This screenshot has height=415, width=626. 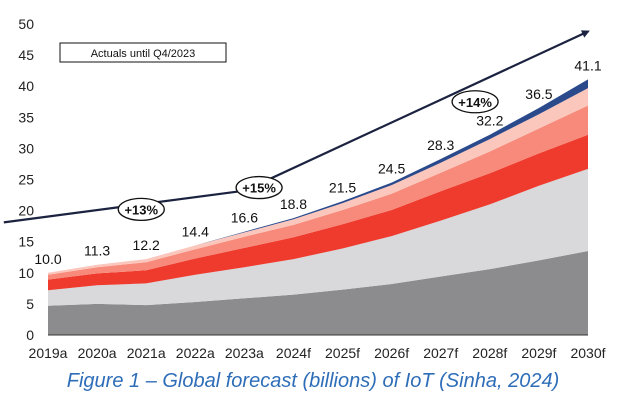 I want to click on y-tick-label: 0, so click(x=30, y=335).